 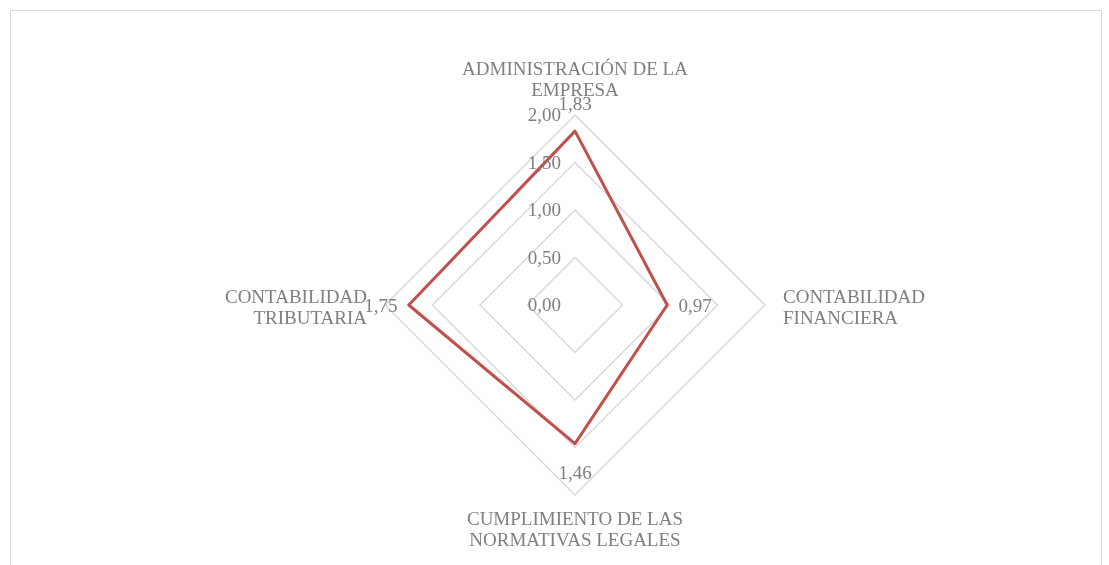 I want to click on y-tick-label: 0,00, so click(x=544, y=304).